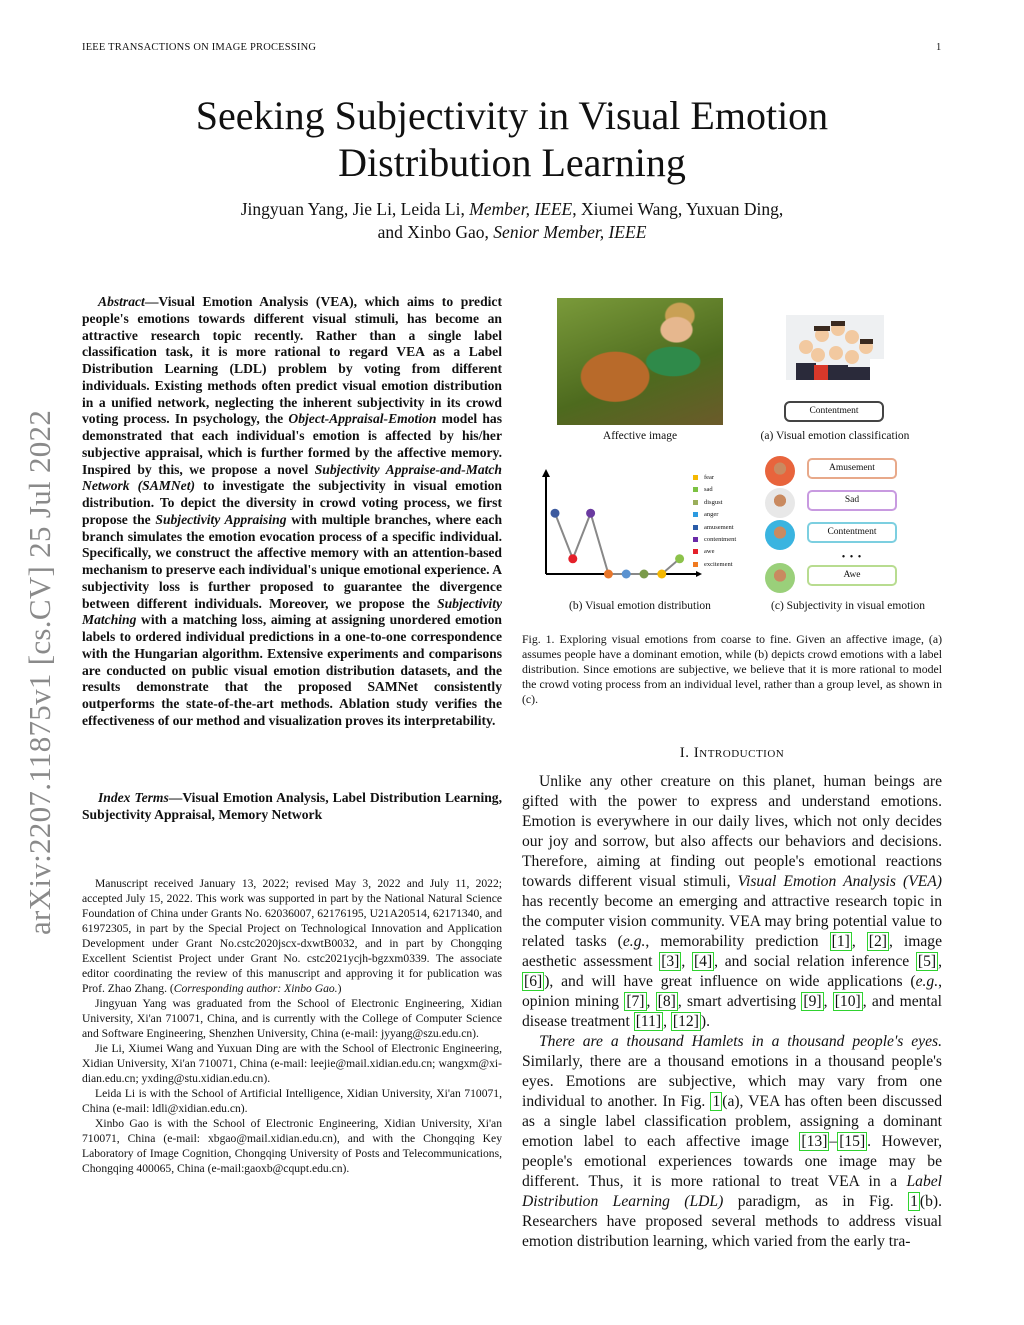 The width and height of the screenshot is (1024, 1325). Describe the element at coordinates (877, 941) in the screenshot. I see `citation-link: [2]` at that location.